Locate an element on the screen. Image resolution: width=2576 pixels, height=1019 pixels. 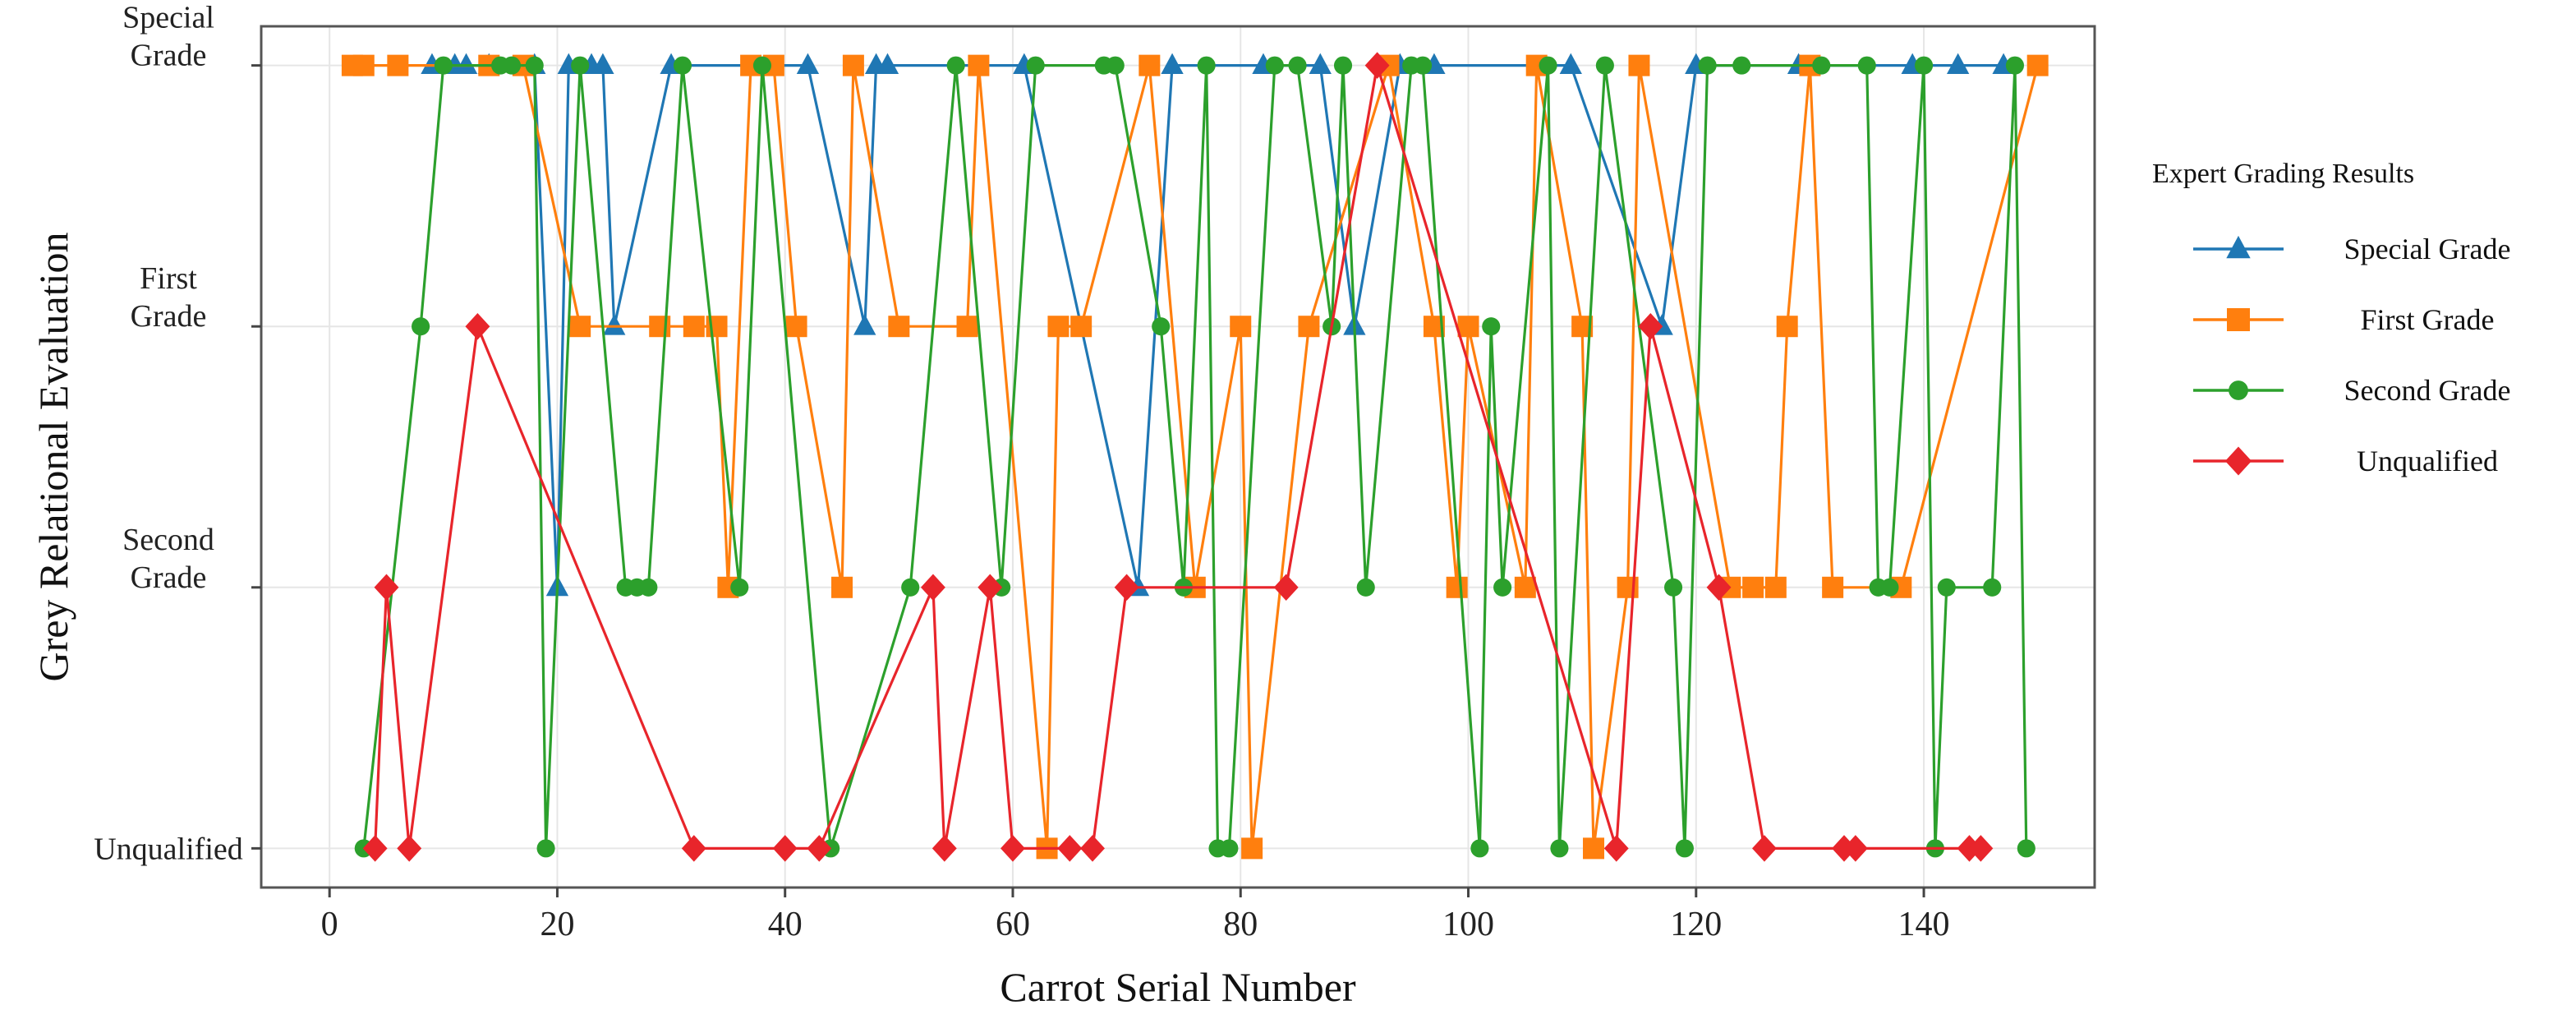
y-tick-label: Unqualified is located at coordinates (168, 849).